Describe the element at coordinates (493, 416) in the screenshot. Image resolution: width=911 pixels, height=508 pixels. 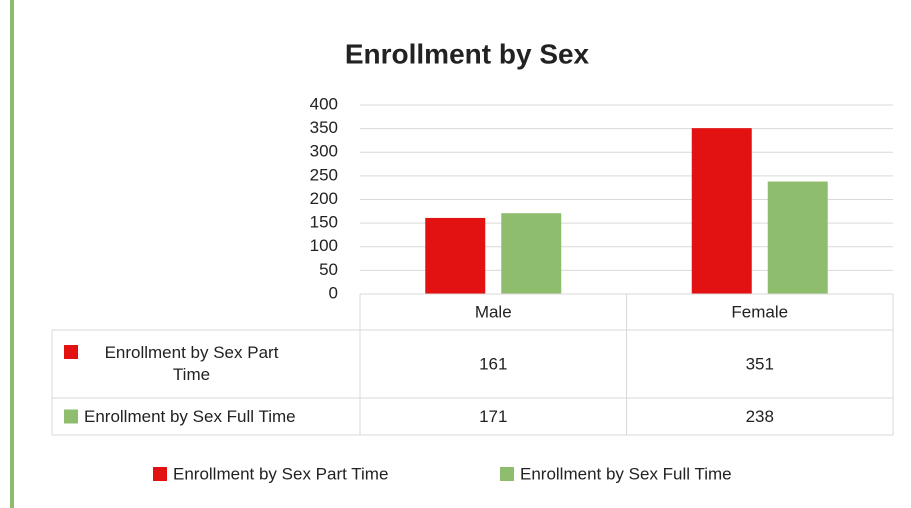
I see `table-value: 171` at that location.